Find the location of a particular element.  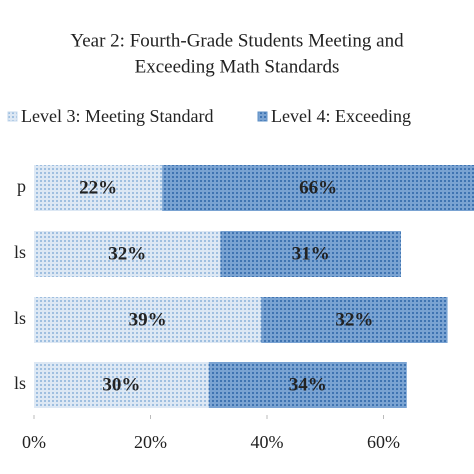

x-tick-label: 20% is located at coordinates (150, 442).